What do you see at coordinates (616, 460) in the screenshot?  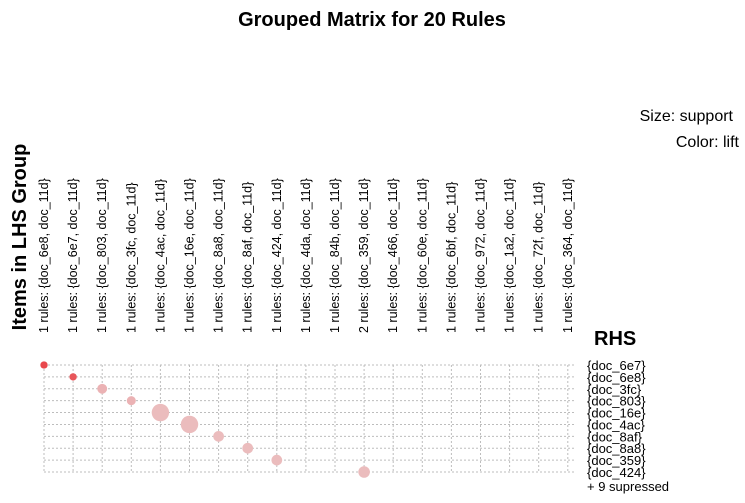 I see `row-label: {doc_359}` at bounding box center [616, 460].